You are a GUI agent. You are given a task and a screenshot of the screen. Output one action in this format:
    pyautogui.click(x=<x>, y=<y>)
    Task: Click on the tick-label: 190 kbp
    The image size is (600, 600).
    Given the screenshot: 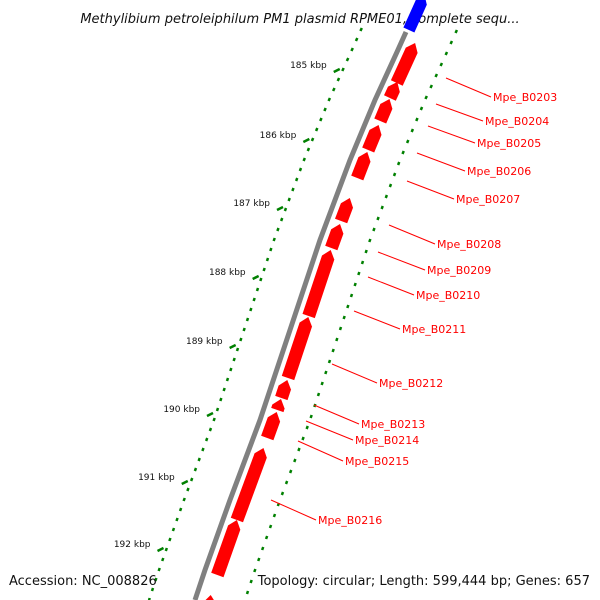 What is the action you would take?
    pyautogui.click(x=181, y=410)
    